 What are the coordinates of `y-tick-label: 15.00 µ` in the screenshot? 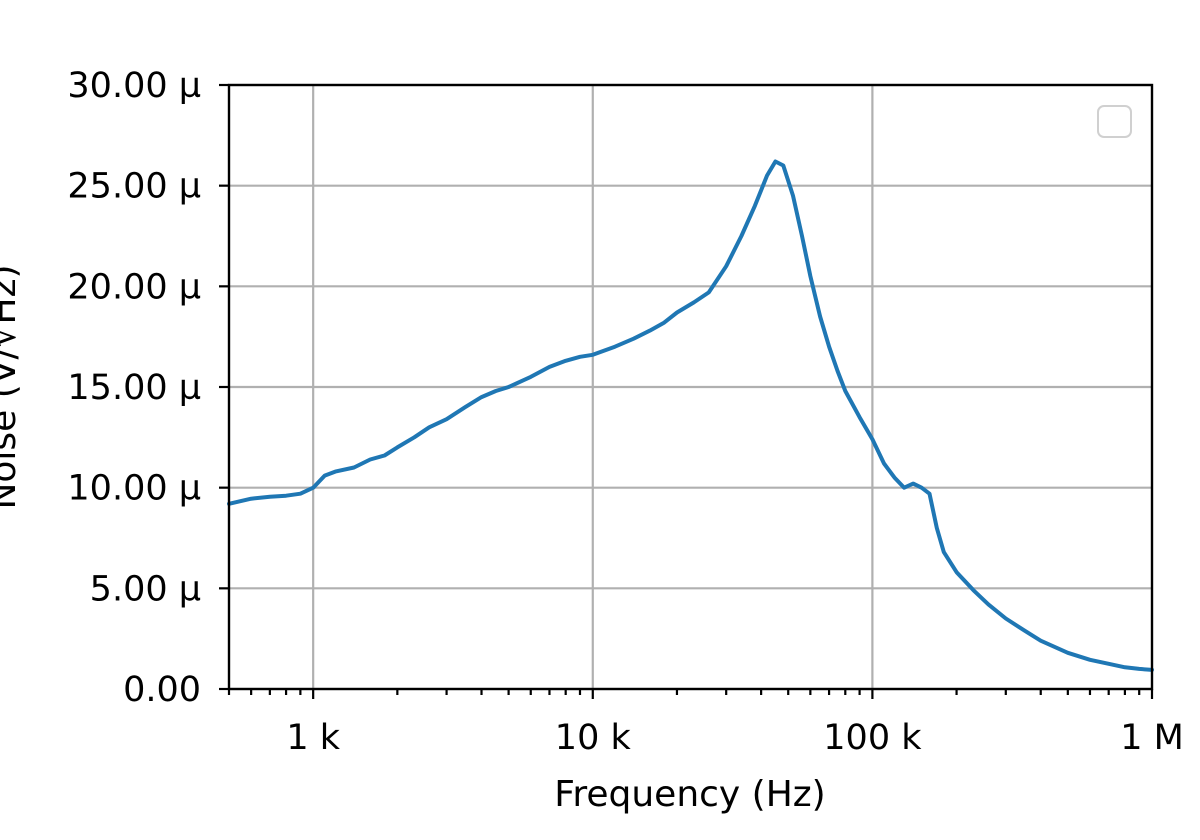 It's located at (134, 388).